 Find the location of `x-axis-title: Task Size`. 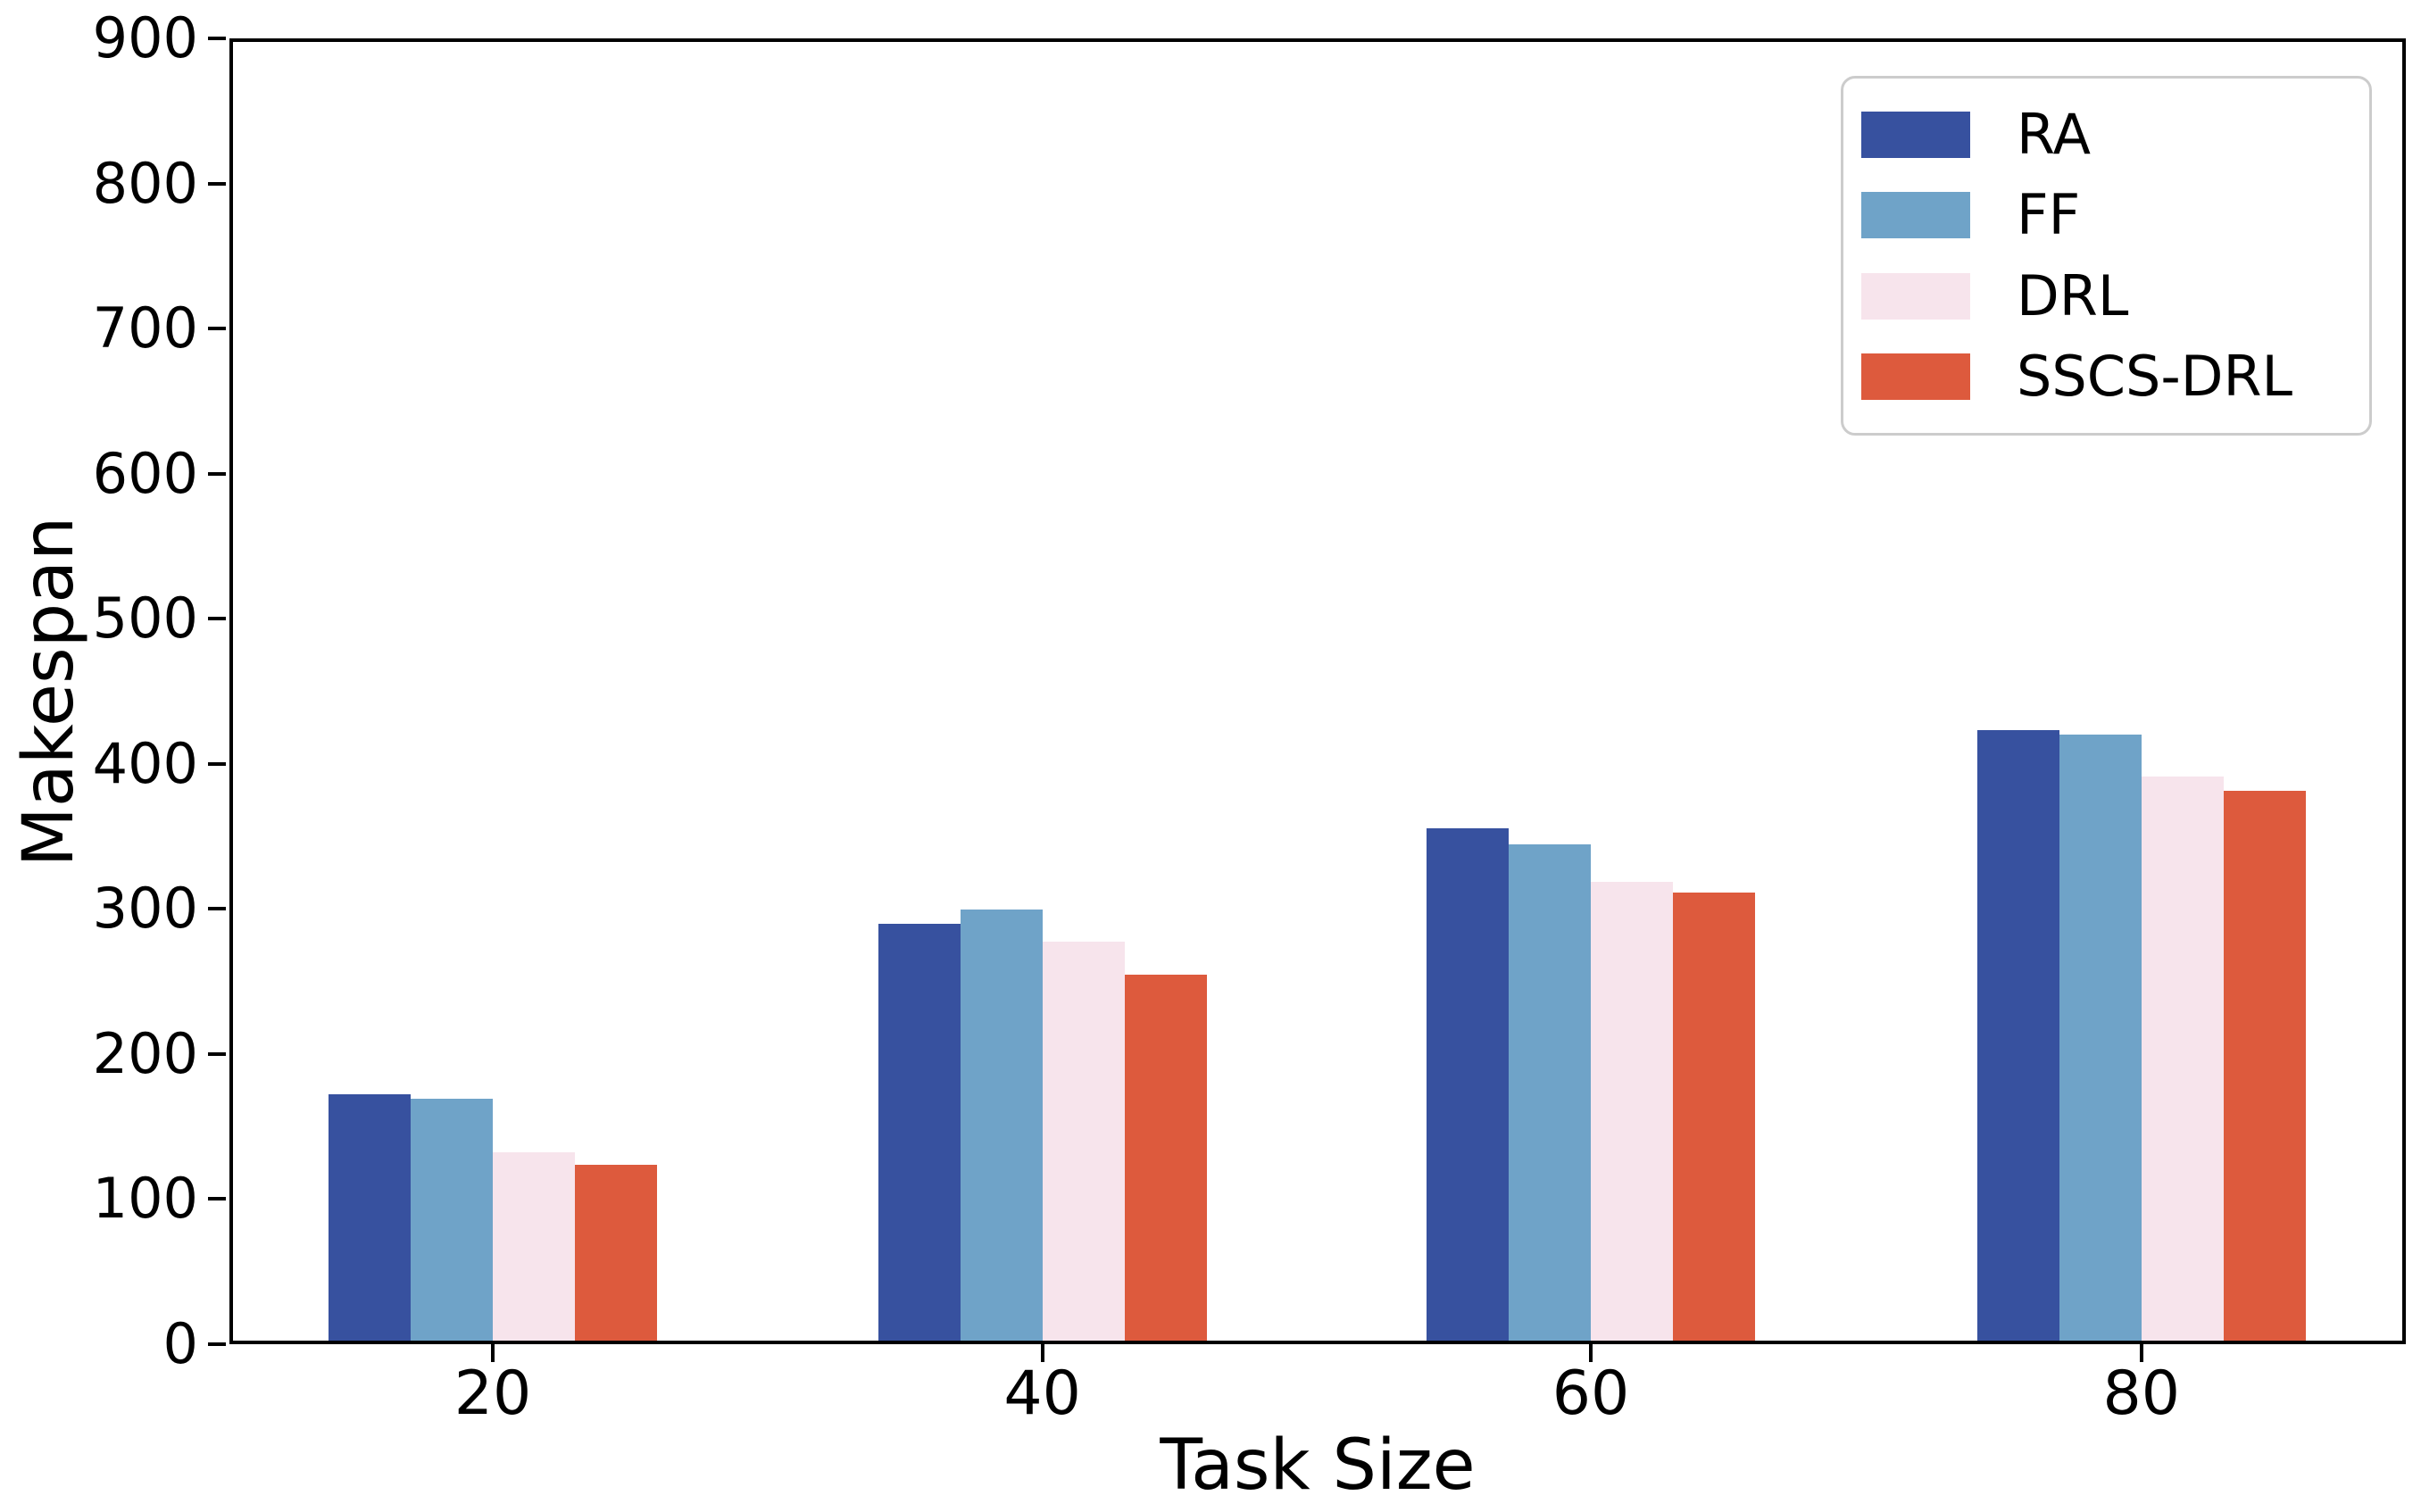

x-axis-title: Task Size is located at coordinates (1318, 1465).